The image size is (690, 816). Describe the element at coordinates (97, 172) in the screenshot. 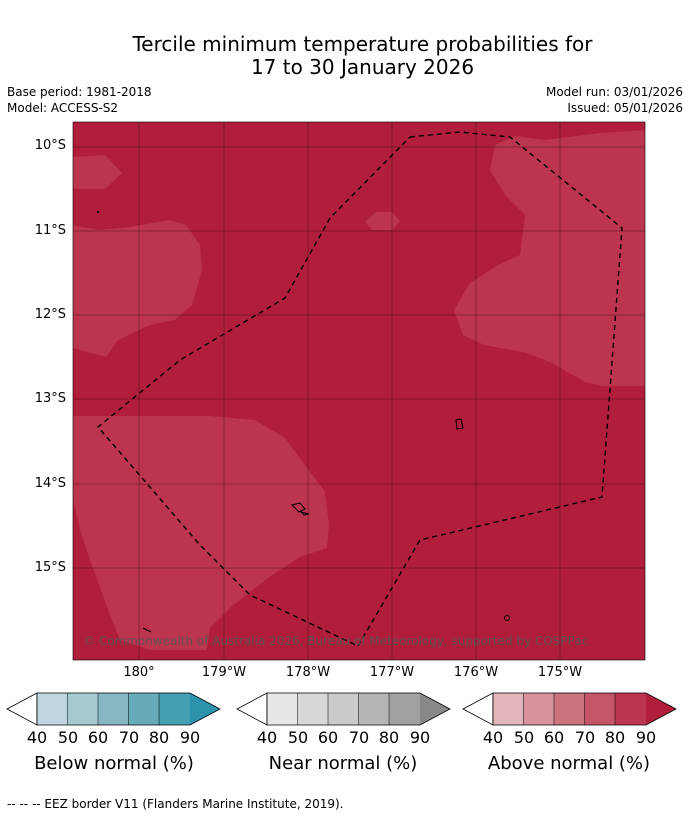

I see `region-west-top` at that location.